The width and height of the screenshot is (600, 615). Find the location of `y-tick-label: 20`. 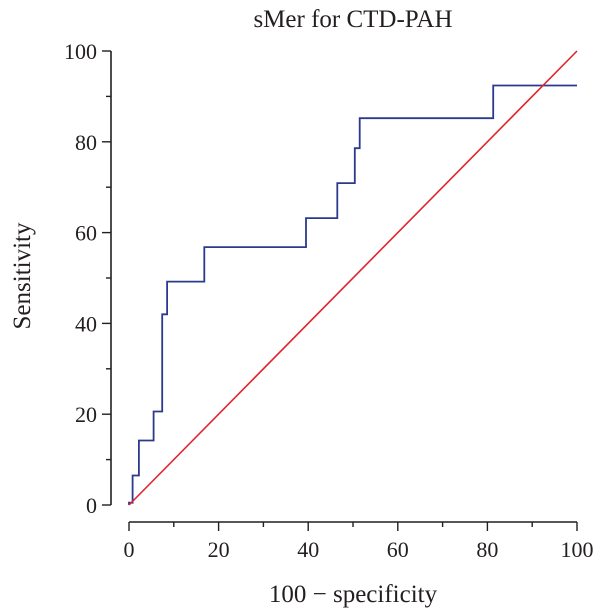

y-tick-label: 20 is located at coordinates (86, 414).